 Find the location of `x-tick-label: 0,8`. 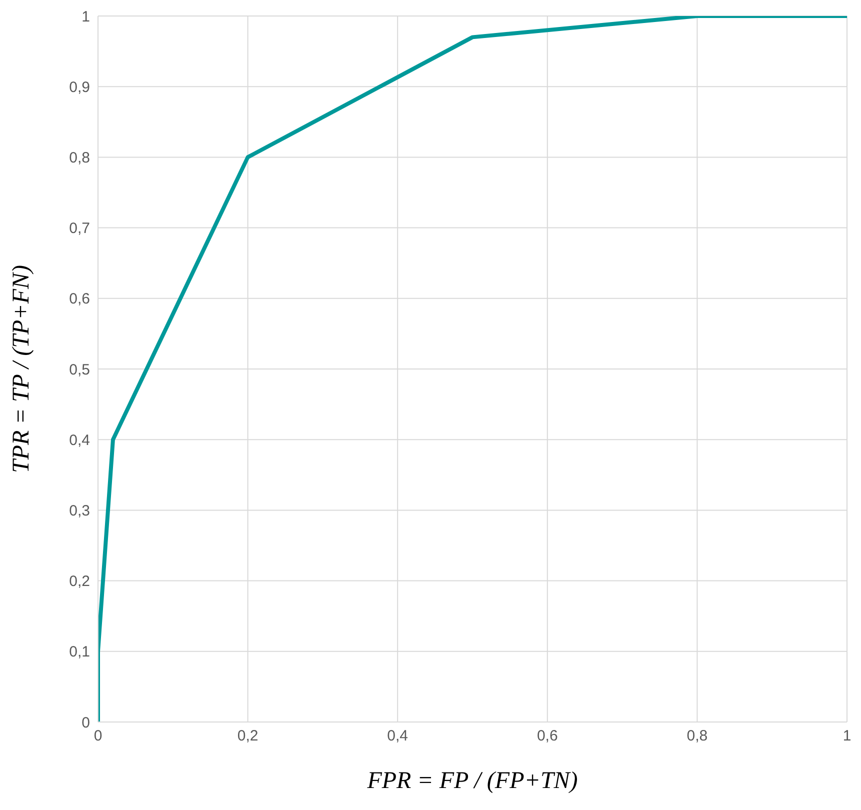

x-tick-label: 0,8 is located at coordinates (697, 736).